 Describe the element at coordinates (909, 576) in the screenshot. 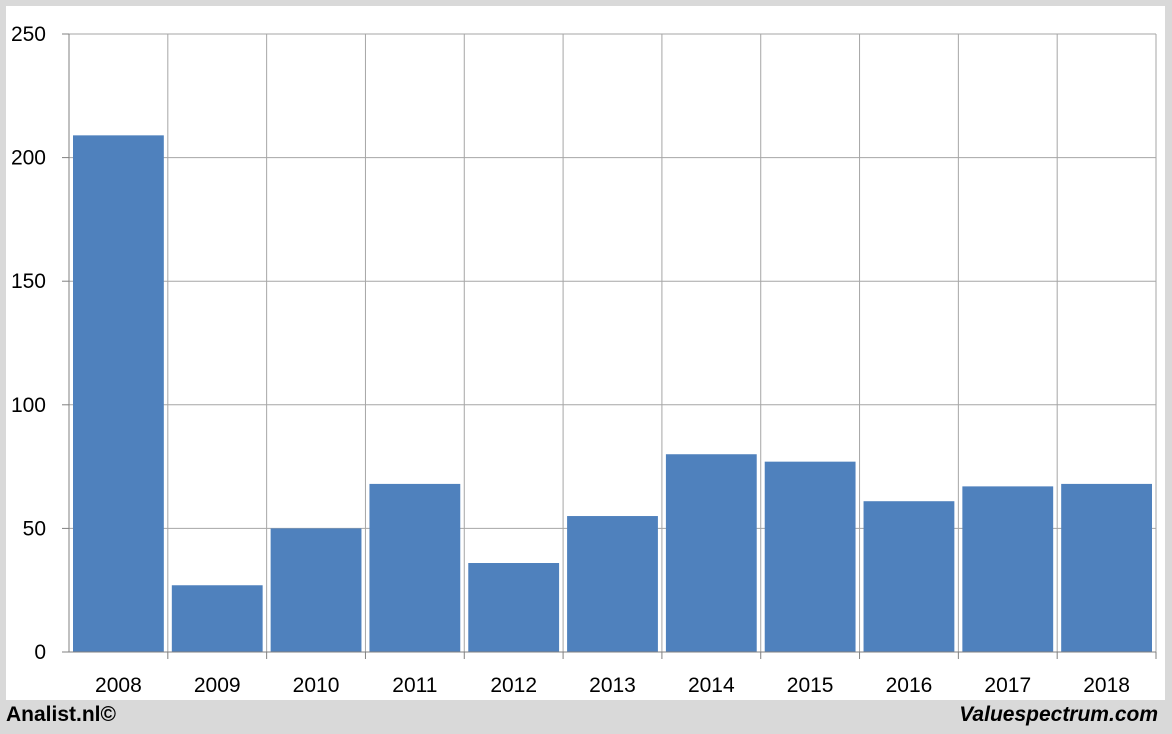

I see `bar-2016` at that location.